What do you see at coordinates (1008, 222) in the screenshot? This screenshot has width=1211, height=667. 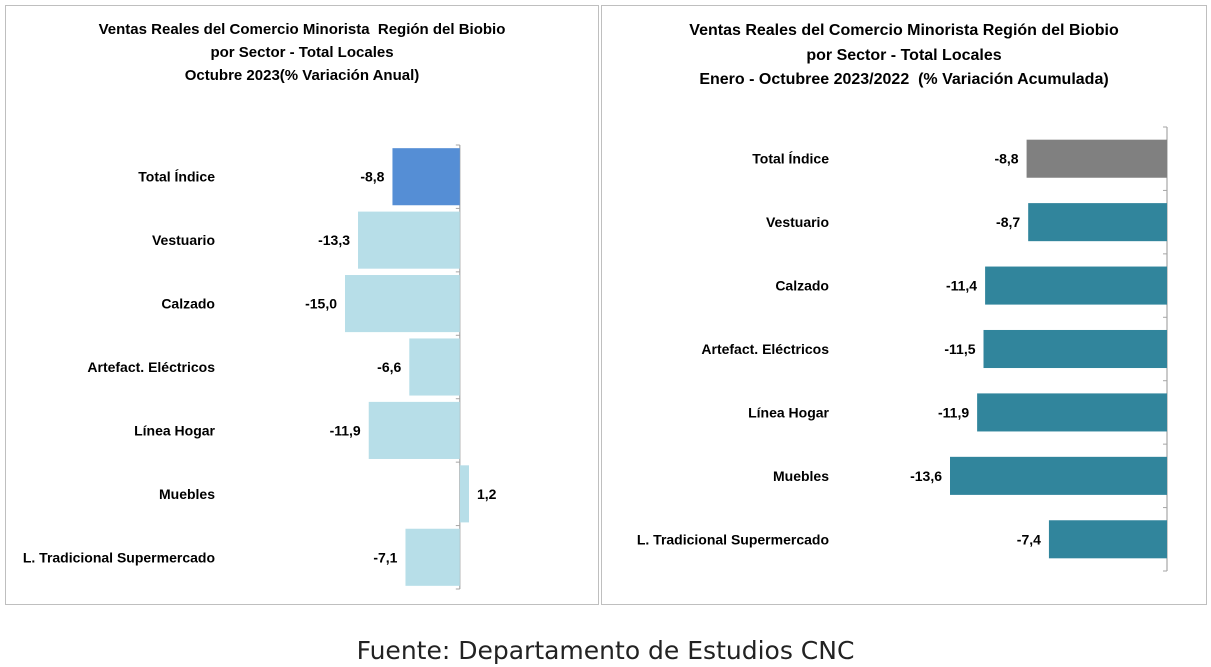 I see `data-label: -8,7` at bounding box center [1008, 222].